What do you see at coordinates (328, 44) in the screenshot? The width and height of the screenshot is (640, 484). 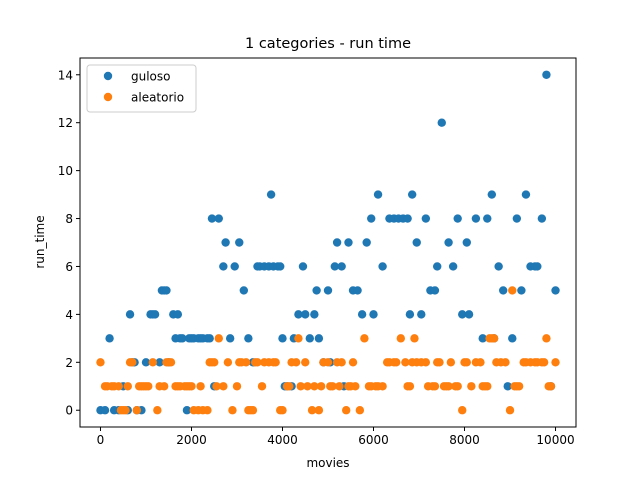 I see `chart-title: 1 categories - run time` at bounding box center [328, 44].